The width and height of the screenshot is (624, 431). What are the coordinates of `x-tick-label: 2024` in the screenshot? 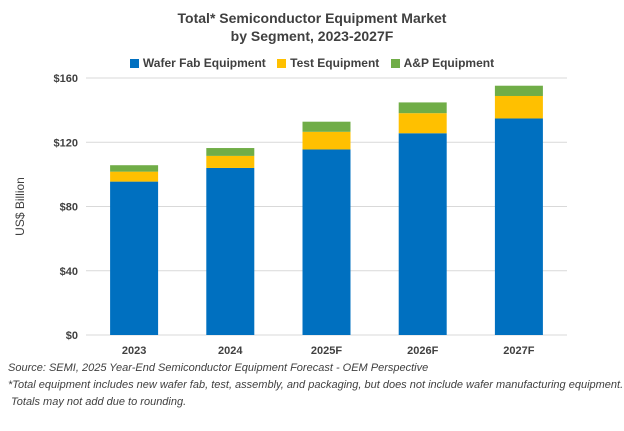 It's located at (230, 351).